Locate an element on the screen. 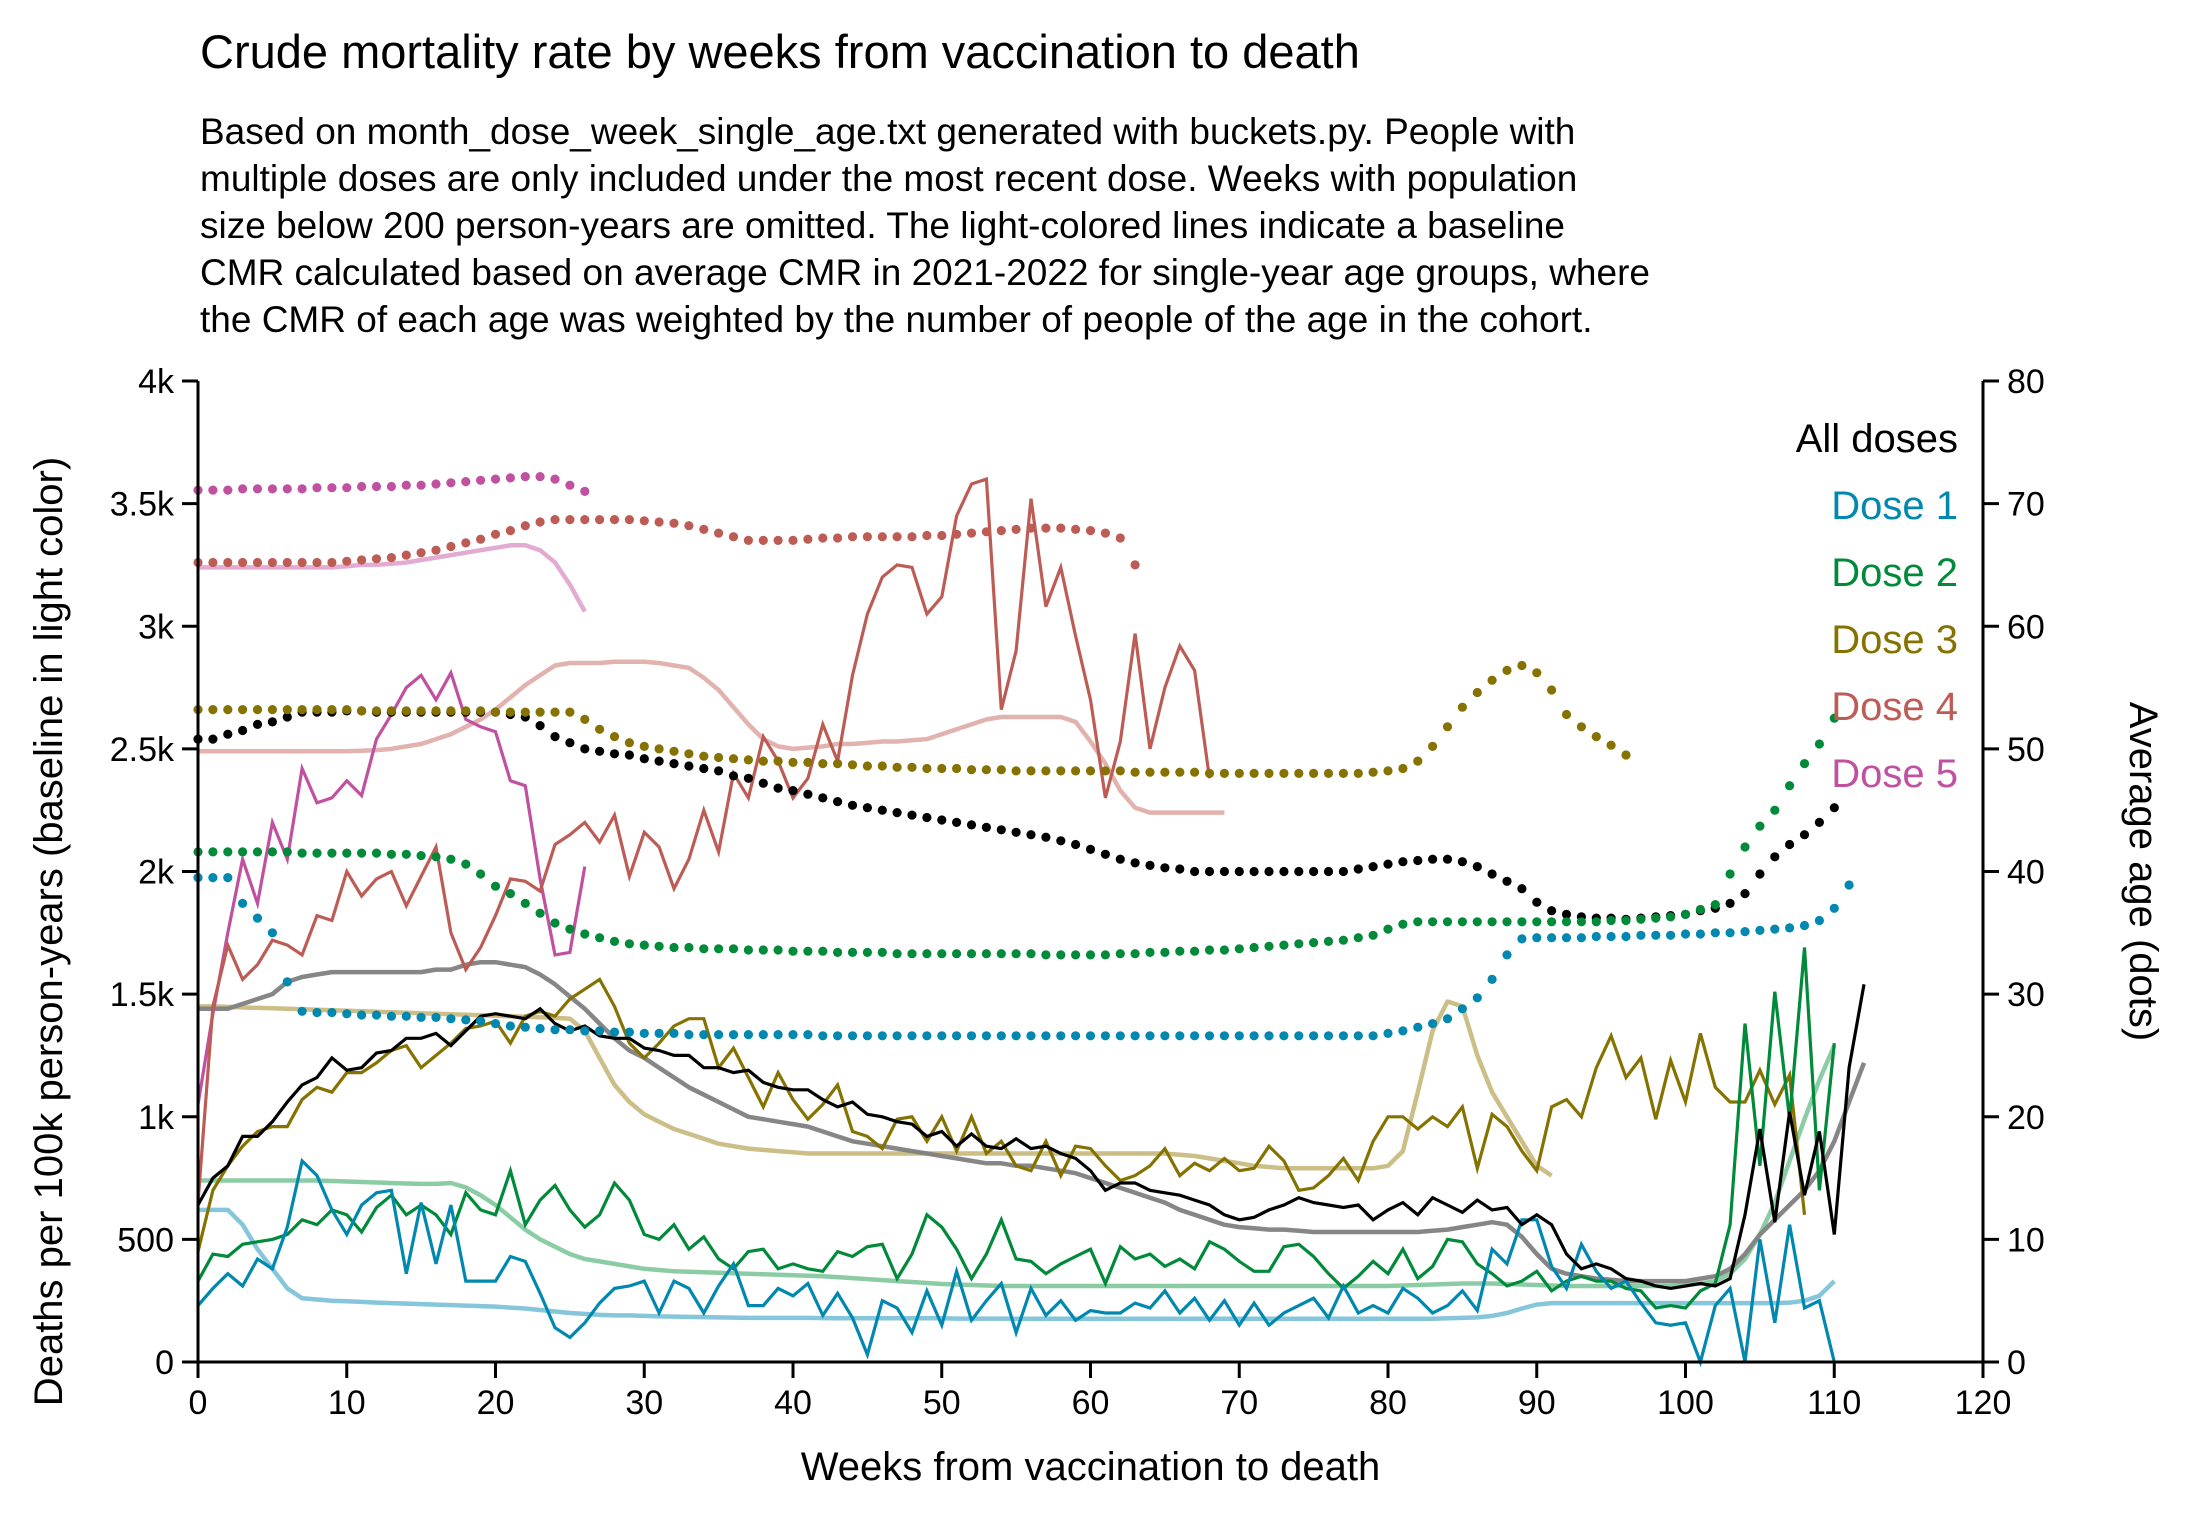 This screenshot has width=2200, height=1520. x-tick-label: 20 is located at coordinates (496, 1403).